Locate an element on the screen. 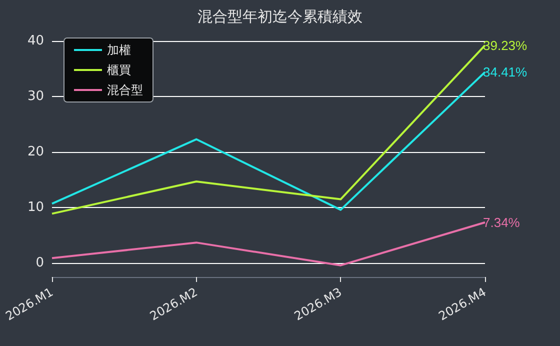 The width and height of the screenshot is (560, 346). legend-label: 混合型 is located at coordinates (125, 90).